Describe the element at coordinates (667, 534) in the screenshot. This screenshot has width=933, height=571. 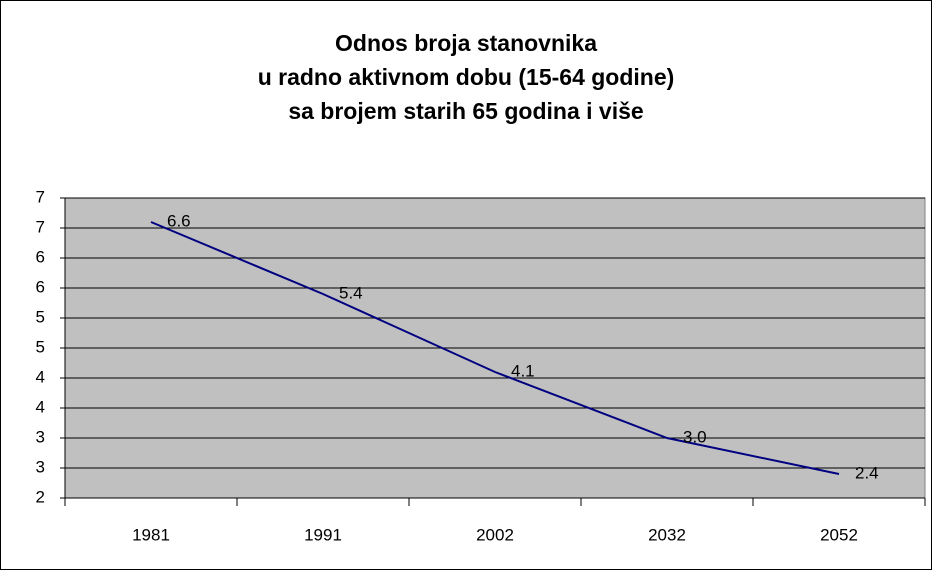
I see `x-tick-label: 2032` at that location.